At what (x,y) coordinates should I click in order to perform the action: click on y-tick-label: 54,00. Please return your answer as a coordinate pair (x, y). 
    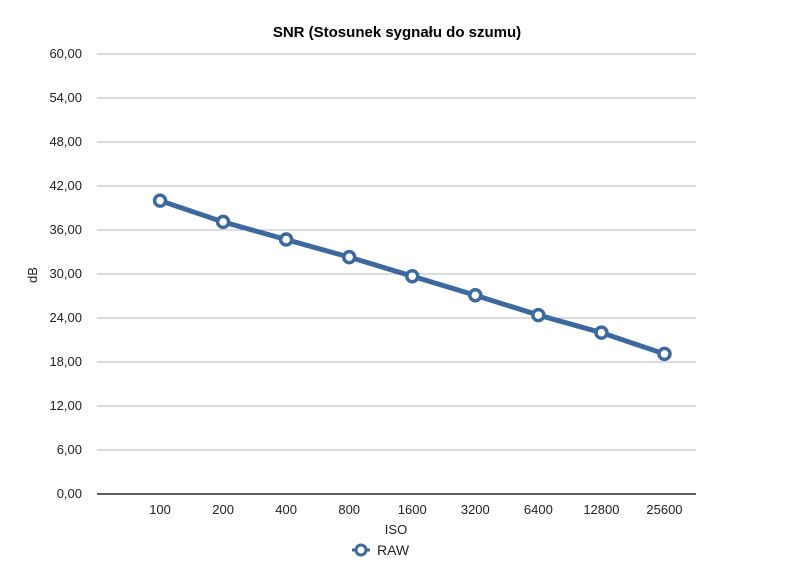
    Looking at the image, I should click on (65, 97).